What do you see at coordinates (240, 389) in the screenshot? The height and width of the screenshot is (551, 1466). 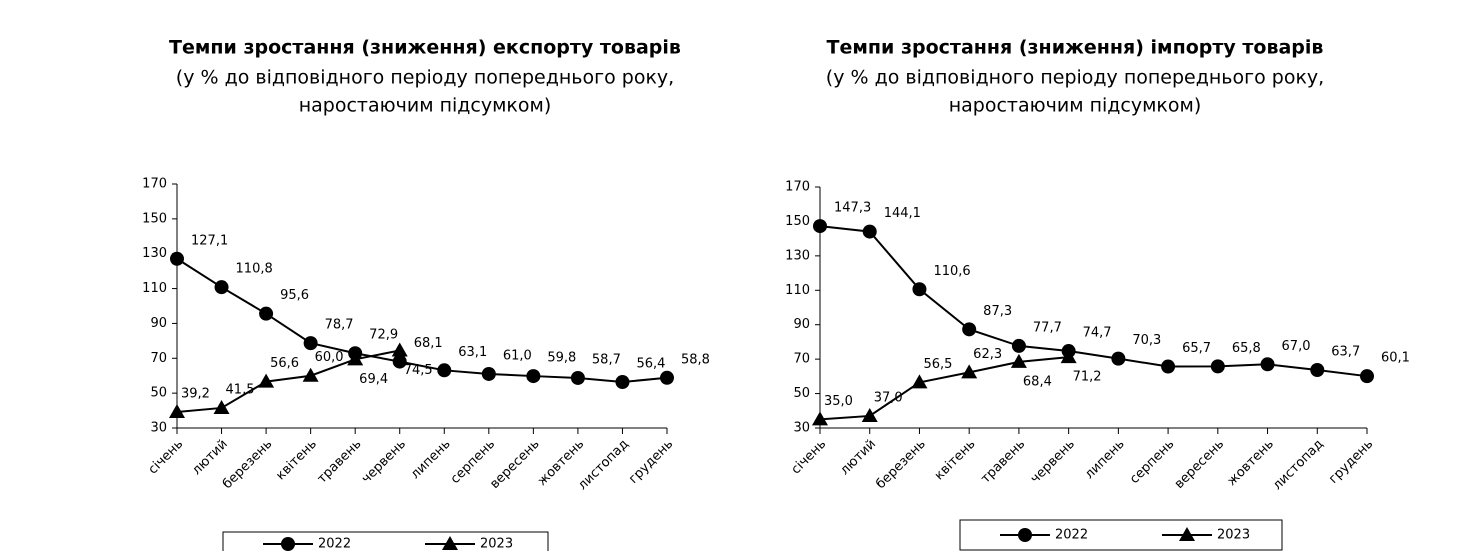 I see `data-label: 41,5` at bounding box center [240, 389].